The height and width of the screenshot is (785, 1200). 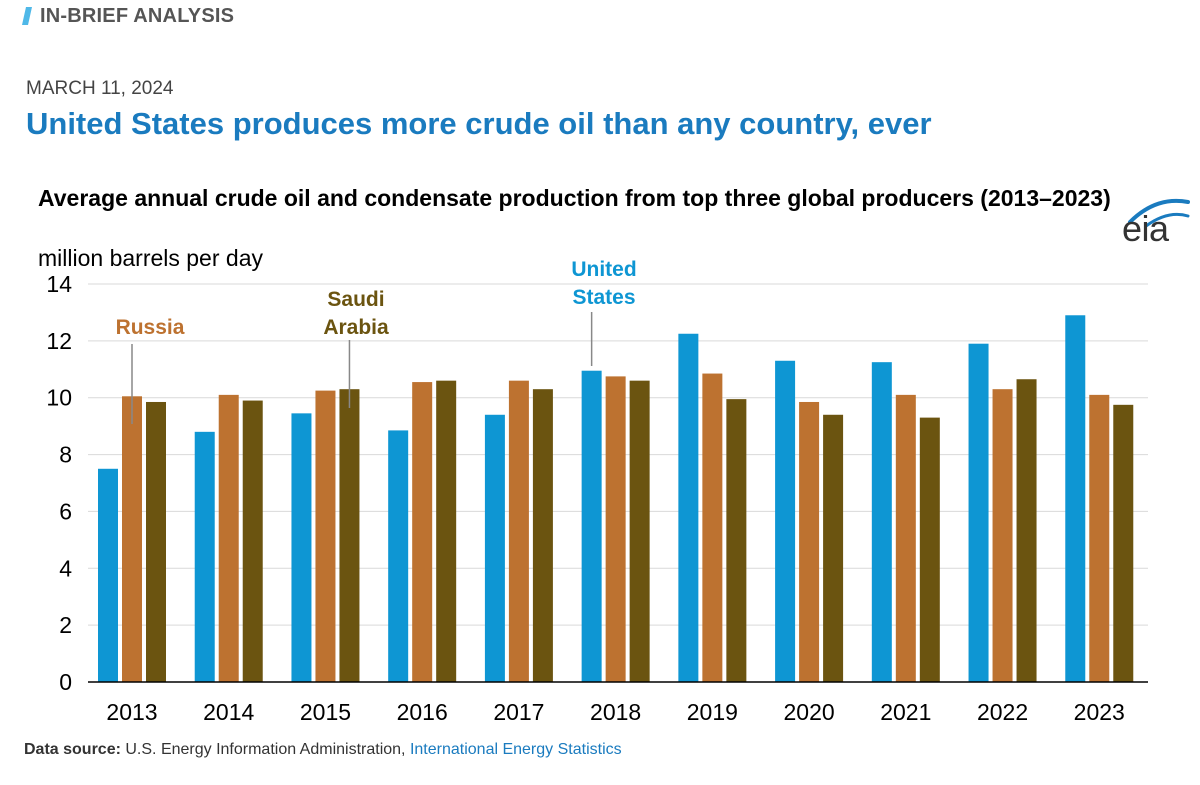 I want to click on bar-russia-2022, so click(x=1002, y=535).